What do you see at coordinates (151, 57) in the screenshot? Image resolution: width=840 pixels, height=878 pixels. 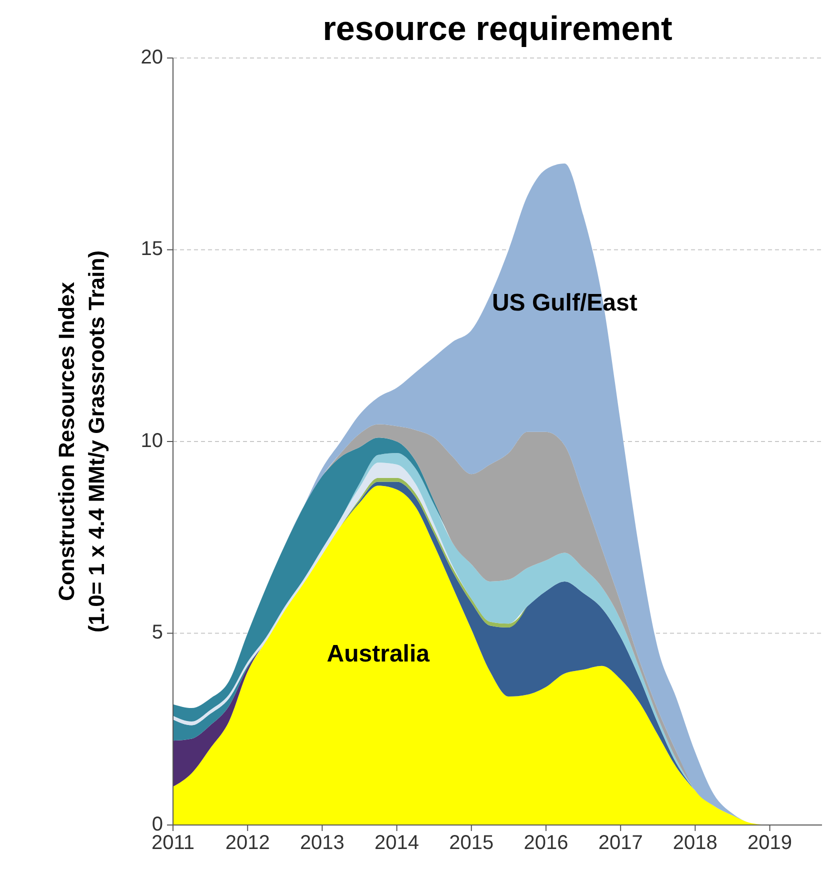 I see `y-tick-label: 20` at bounding box center [151, 57].